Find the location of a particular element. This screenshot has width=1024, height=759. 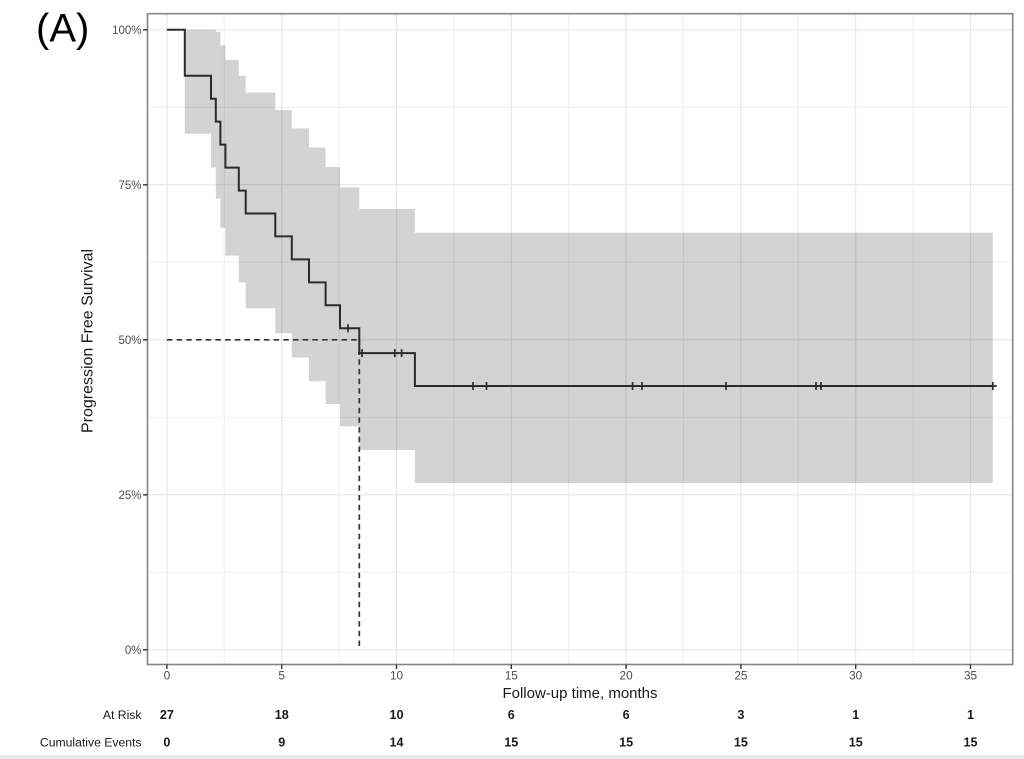

svg-text: 75% is located at coordinates (129, 186).